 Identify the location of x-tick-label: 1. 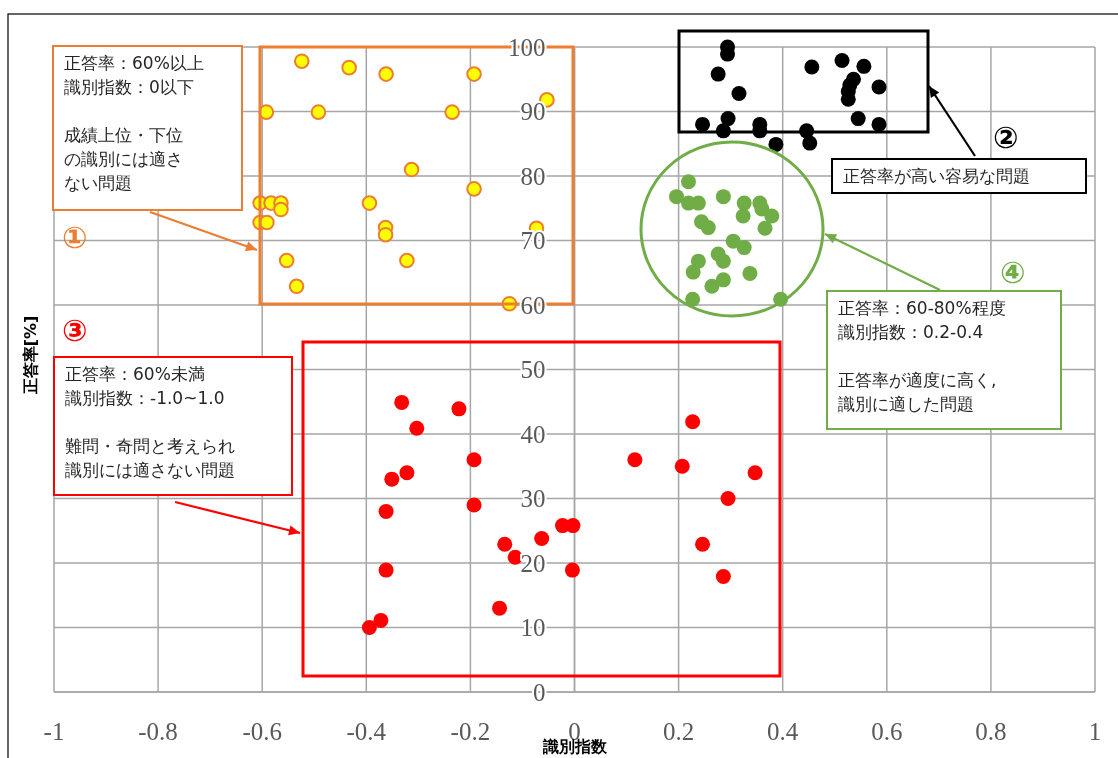
(1095, 731).